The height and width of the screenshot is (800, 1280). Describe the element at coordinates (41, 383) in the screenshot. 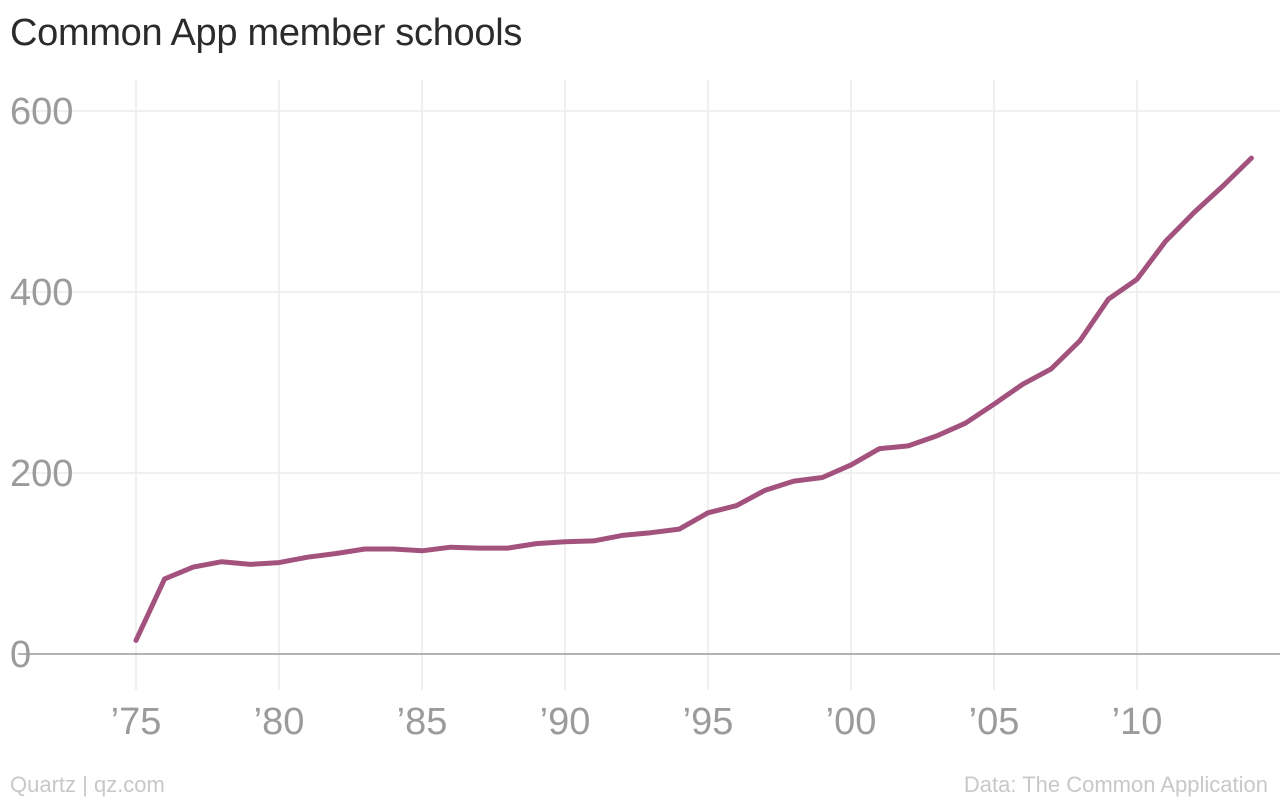

I see `y-tick-labels: 0 200 400 600` at that location.